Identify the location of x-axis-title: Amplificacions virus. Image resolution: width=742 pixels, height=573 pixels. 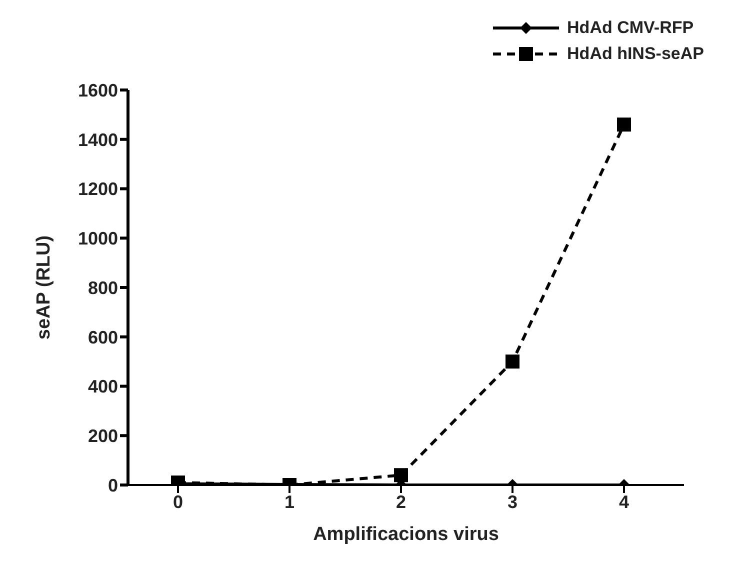
(406, 534).